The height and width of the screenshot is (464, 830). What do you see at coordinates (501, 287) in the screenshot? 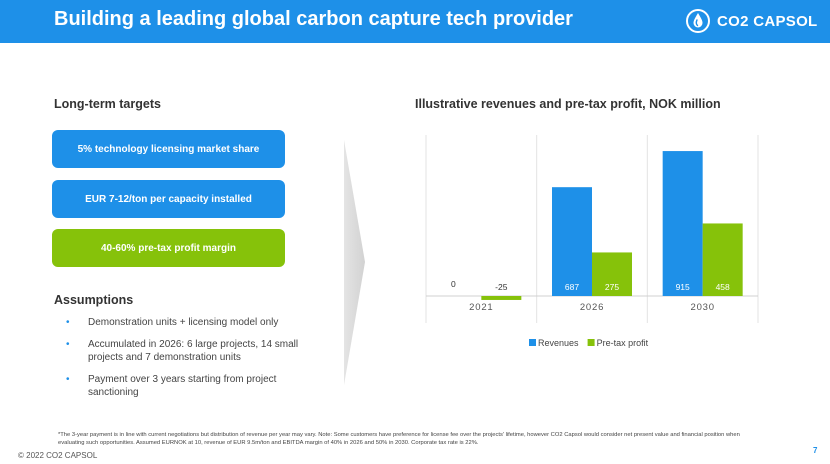
I see `data-label: -25` at bounding box center [501, 287].